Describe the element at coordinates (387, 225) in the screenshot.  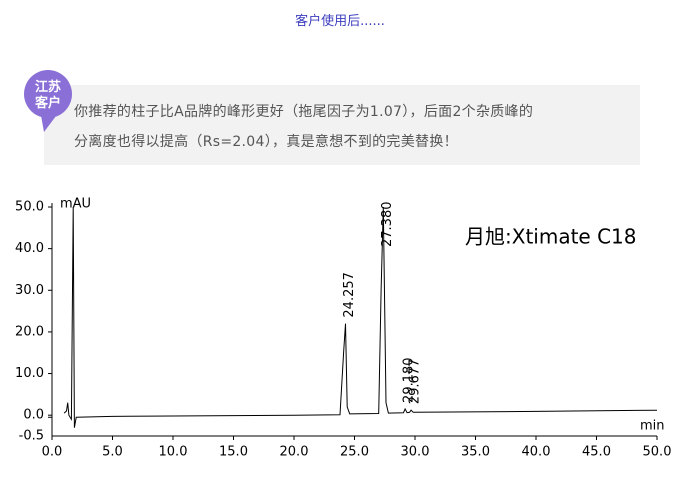
I see `peak-label: 27.380` at that location.